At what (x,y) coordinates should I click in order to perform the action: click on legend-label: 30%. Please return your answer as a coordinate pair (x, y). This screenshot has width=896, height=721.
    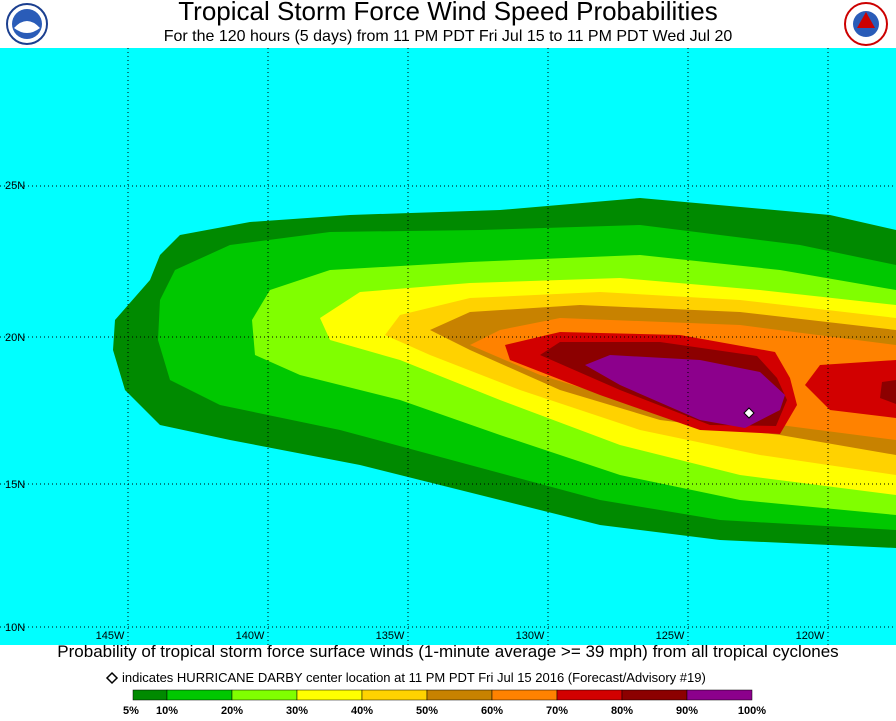
    Looking at the image, I should click on (297, 710).